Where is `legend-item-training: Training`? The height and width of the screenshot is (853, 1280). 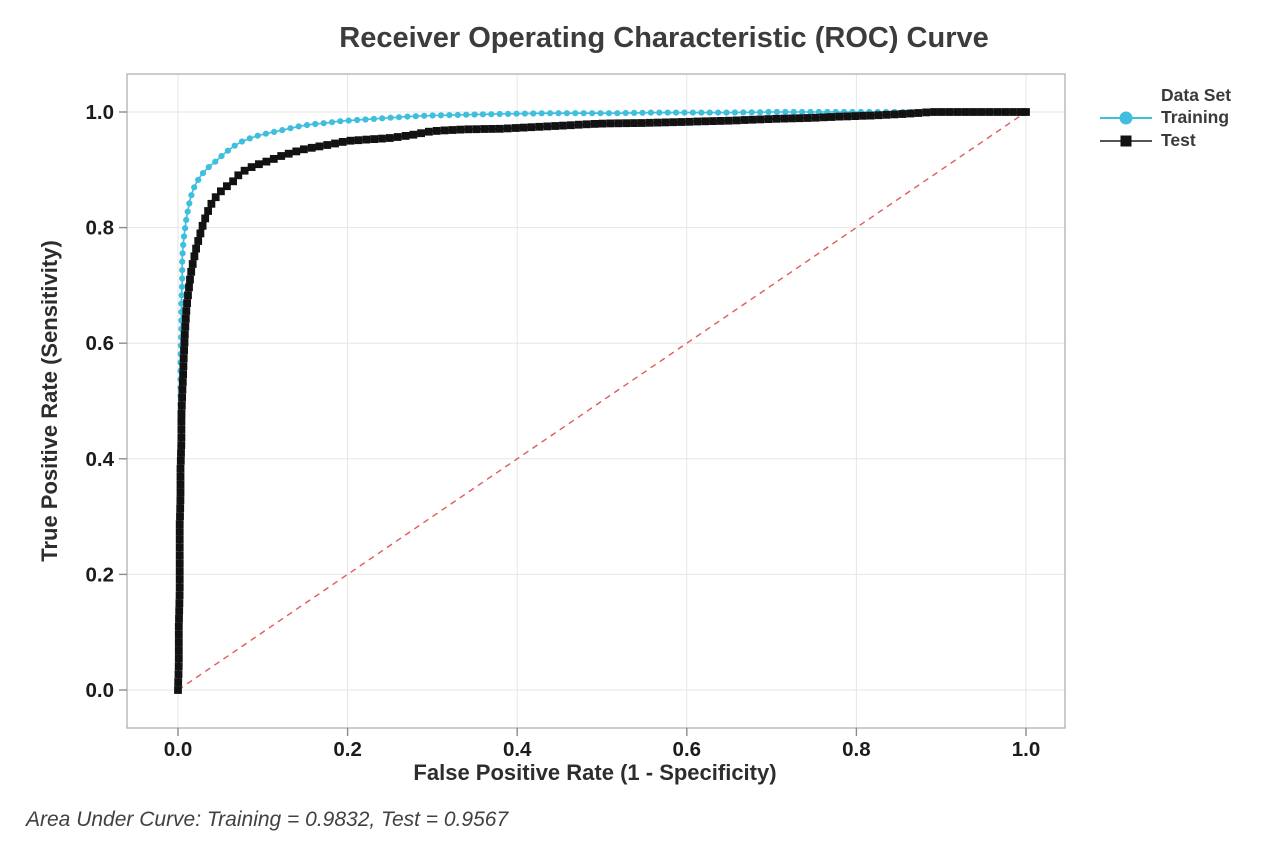 legend-item-training: Training is located at coordinates (1164, 117).